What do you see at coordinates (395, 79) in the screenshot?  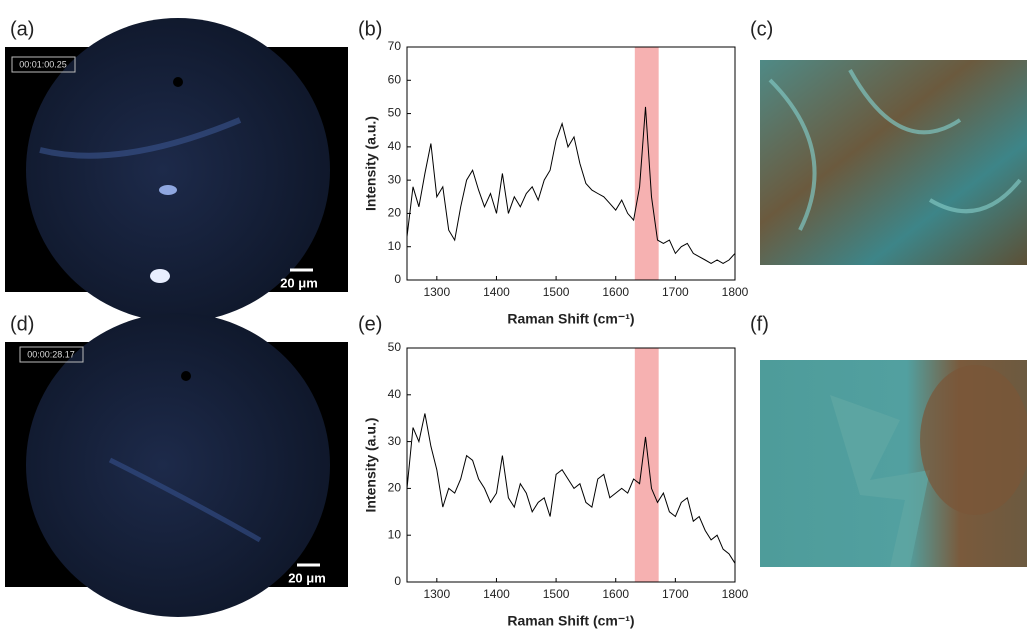 I see `y-tick-label: 60` at bounding box center [395, 79].